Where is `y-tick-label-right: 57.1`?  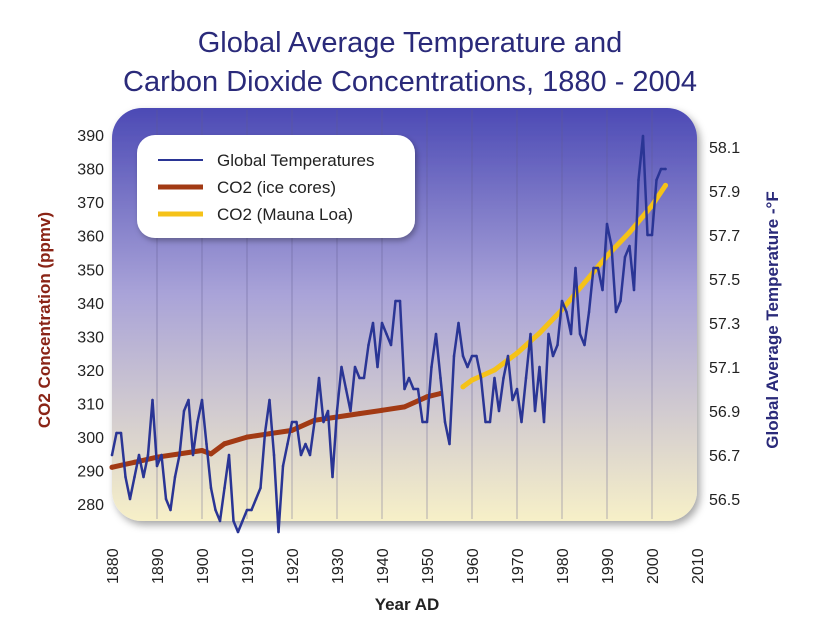
y-tick-label-right: 57.1 is located at coordinates (724, 368).